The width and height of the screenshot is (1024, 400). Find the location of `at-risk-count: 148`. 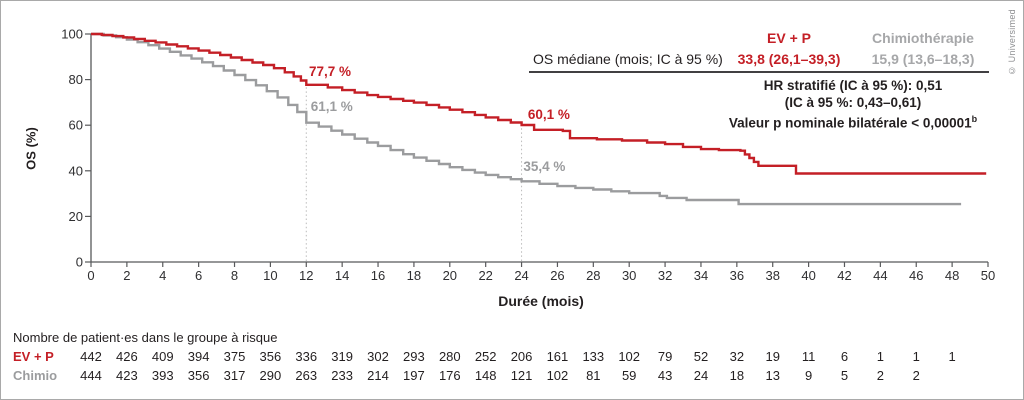

at-risk-count: 148 is located at coordinates (485, 375).